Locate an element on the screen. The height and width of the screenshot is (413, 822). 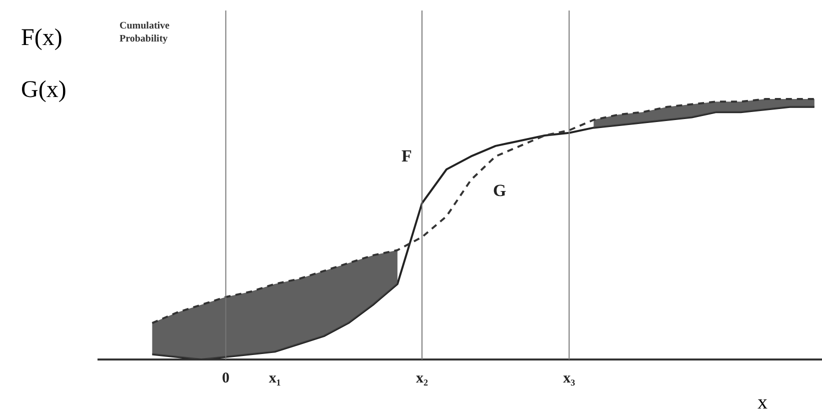
x-tick-label: x₁ is located at coordinates (274, 378).